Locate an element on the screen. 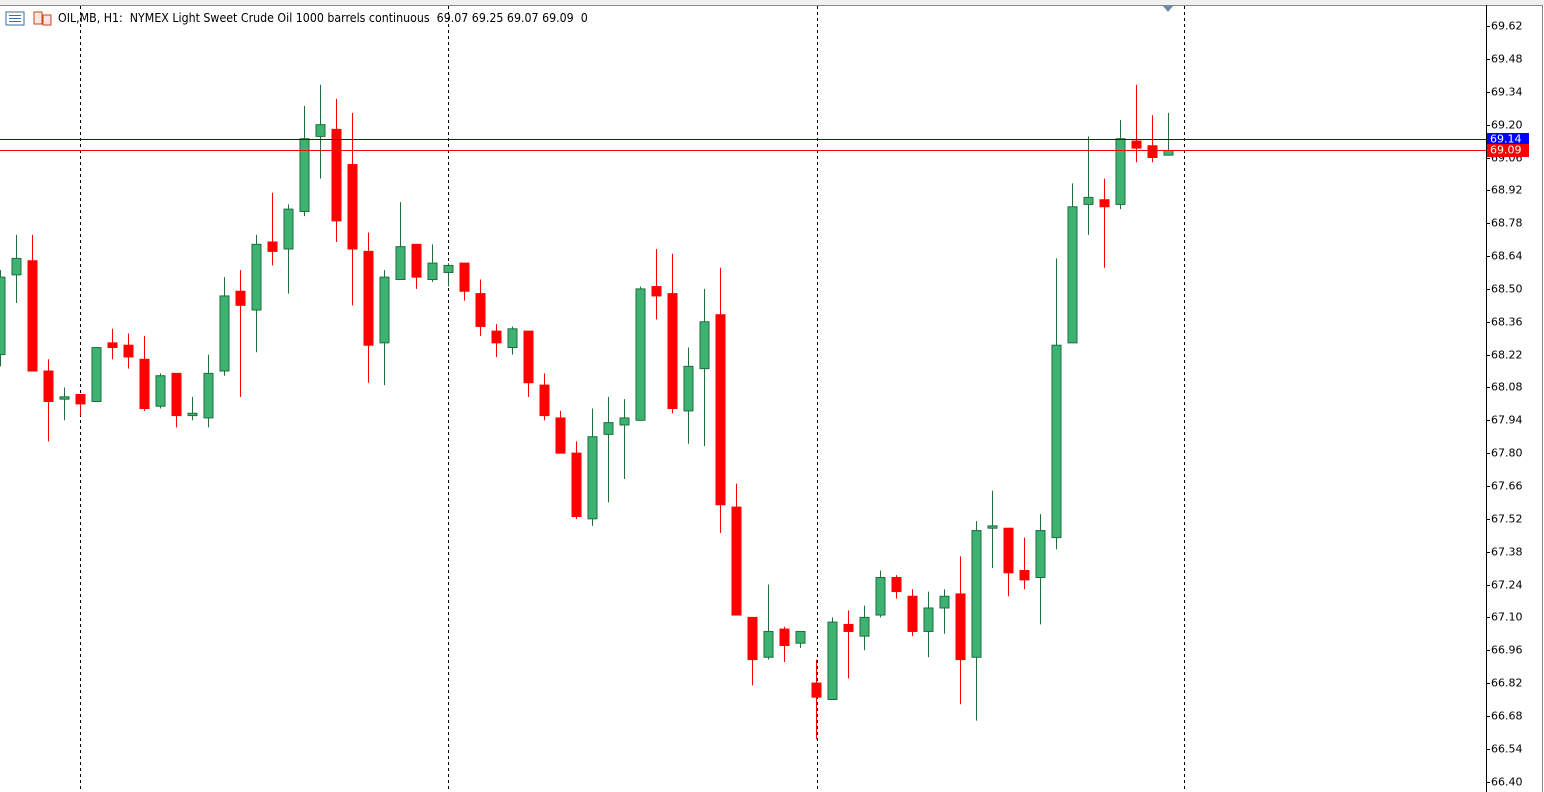 Image resolution: width=1544 pixels, height=792 pixels. last-high: 69.25 is located at coordinates (487, 18).